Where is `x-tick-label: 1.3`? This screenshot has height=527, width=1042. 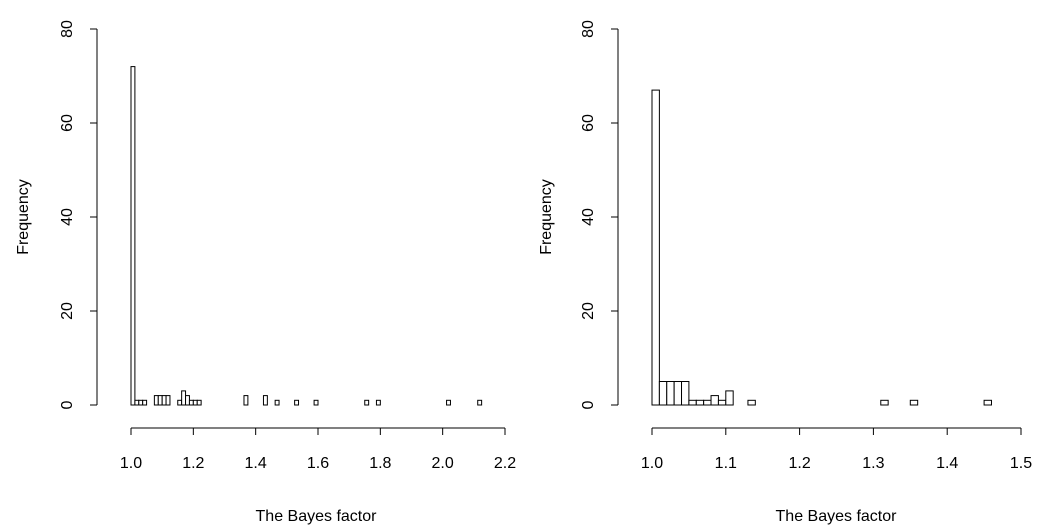
x-tick-label: 1.3 is located at coordinates (873, 463).